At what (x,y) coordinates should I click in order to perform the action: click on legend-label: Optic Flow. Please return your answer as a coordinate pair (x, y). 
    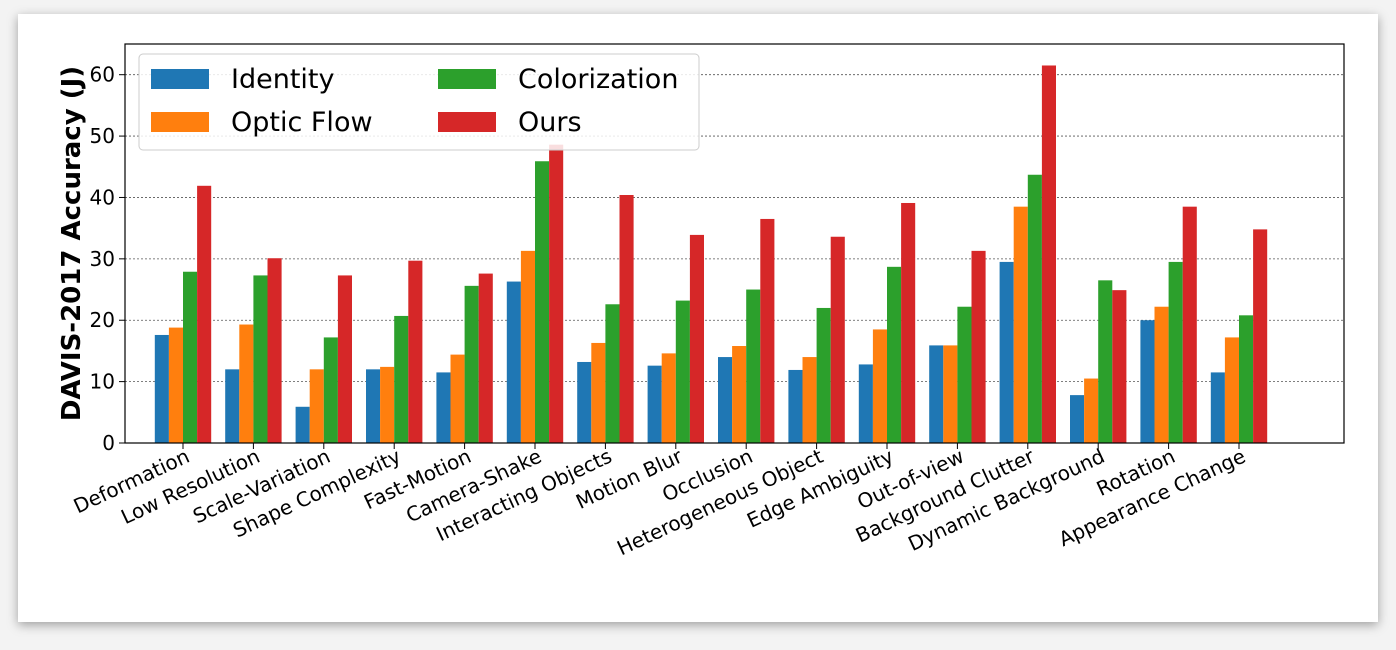
    Looking at the image, I should click on (302, 122).